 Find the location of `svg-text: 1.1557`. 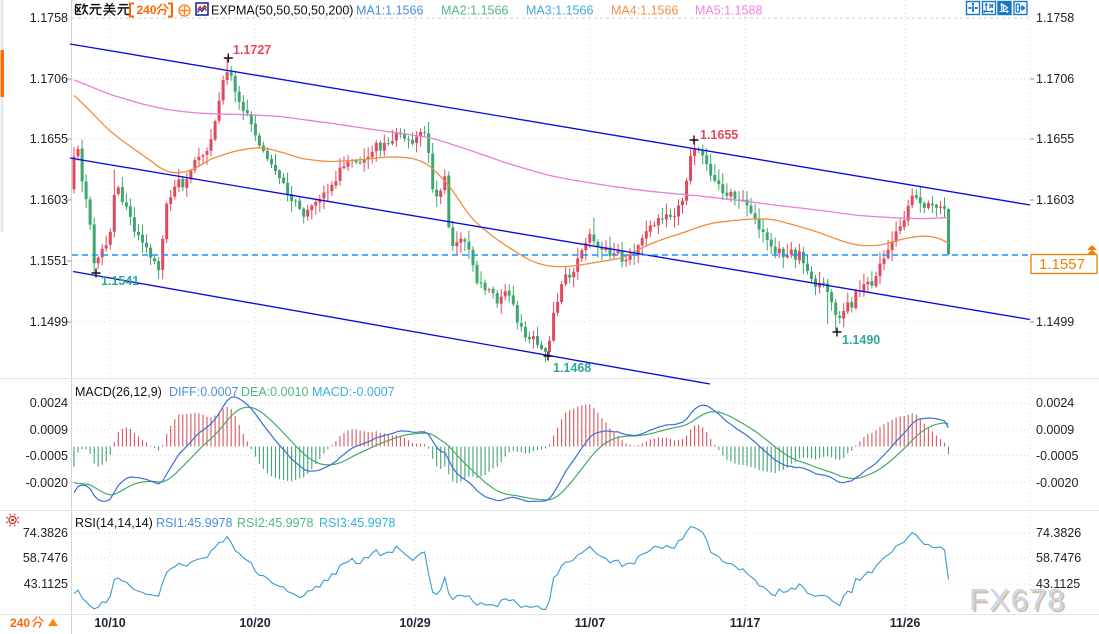

svg-text: 1.1557 is located at coordinates (1062, 264).